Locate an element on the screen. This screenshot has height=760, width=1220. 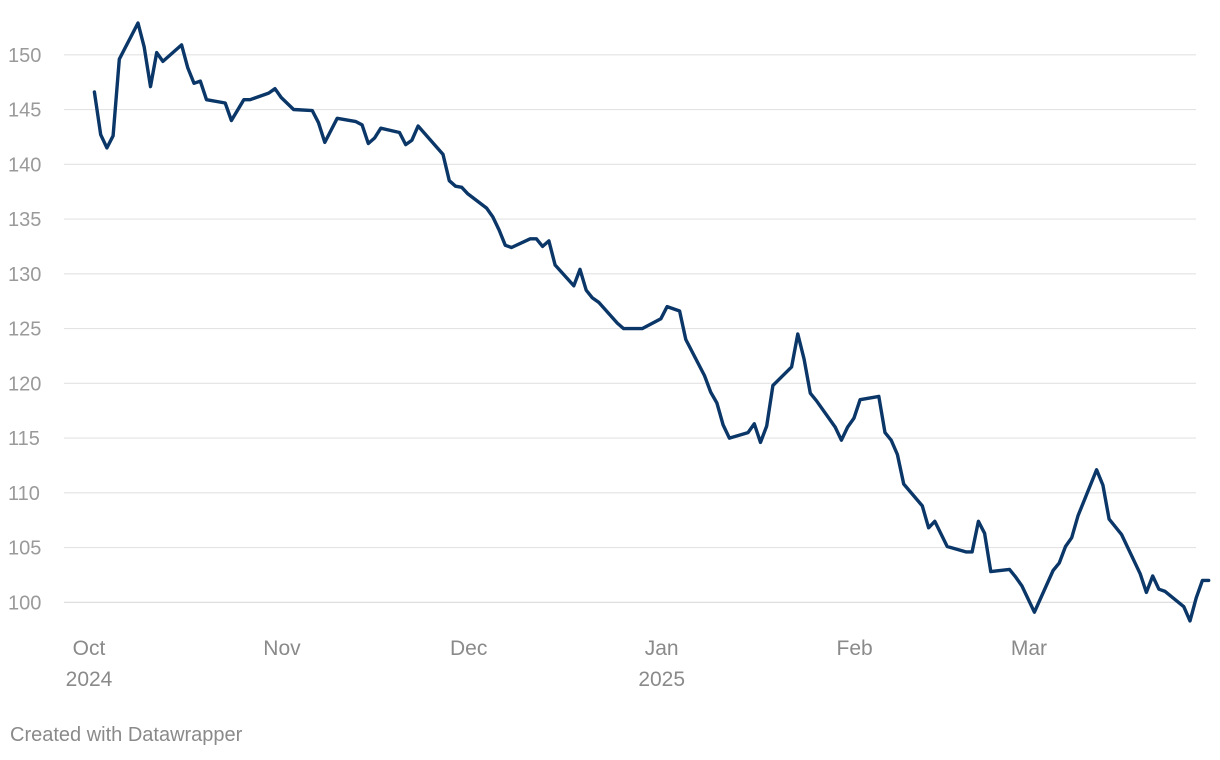
x-tick-label-nov: Nov is located at coordinates (282, 648).